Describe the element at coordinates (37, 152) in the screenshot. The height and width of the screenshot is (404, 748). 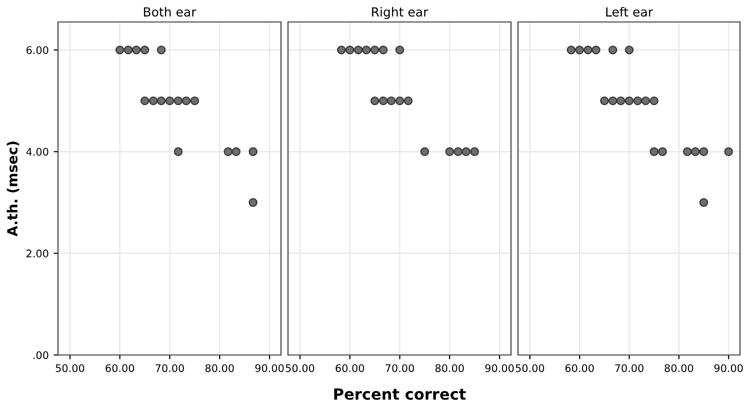
I see `y-tick-label: 4.00` at that location.